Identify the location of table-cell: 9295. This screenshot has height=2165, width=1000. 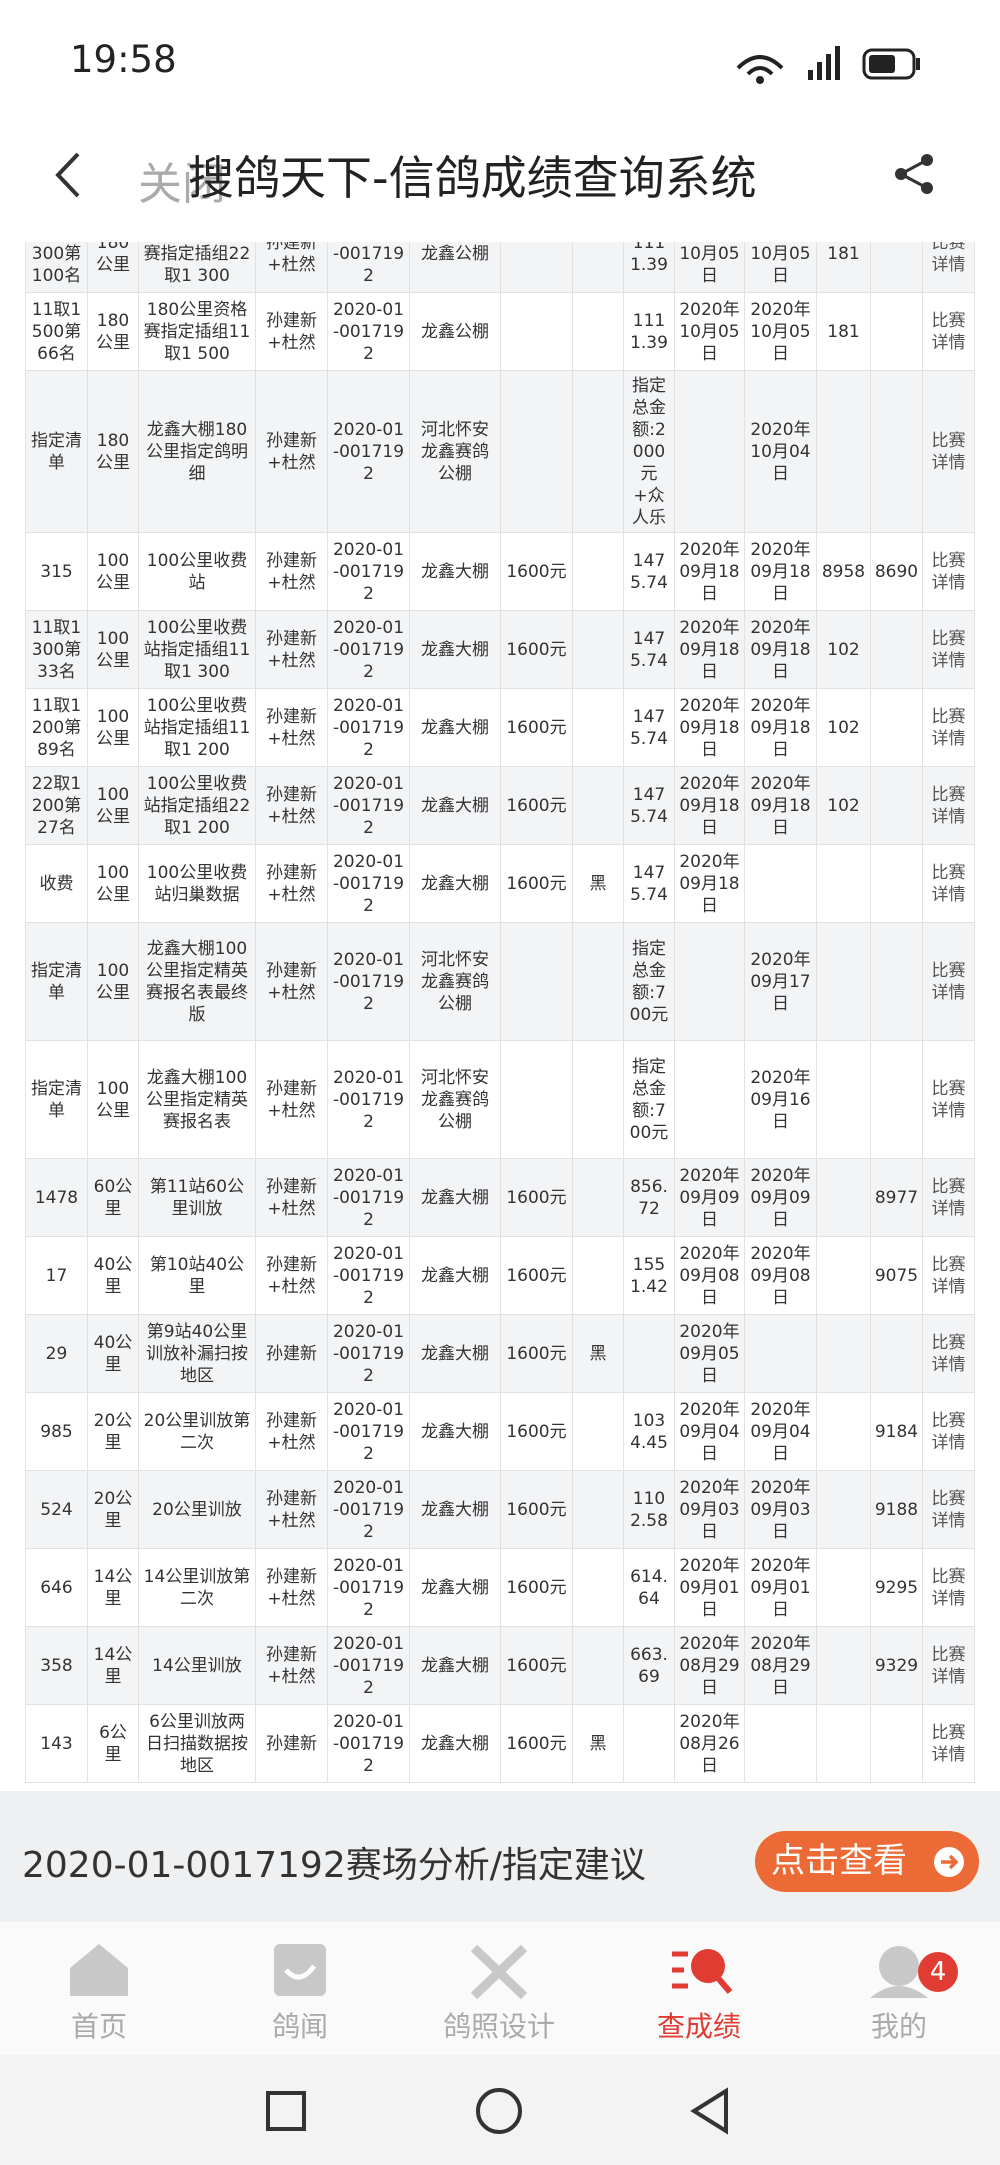
(896, 1587).